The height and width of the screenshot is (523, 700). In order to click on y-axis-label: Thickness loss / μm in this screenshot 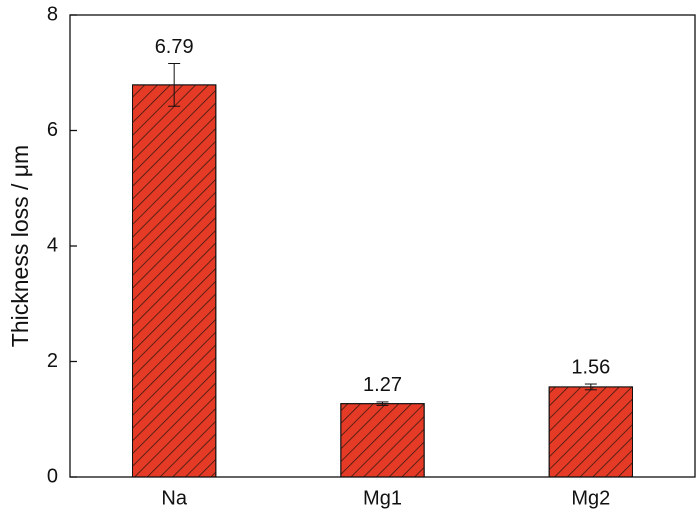, I will do `click(20, 246)`.